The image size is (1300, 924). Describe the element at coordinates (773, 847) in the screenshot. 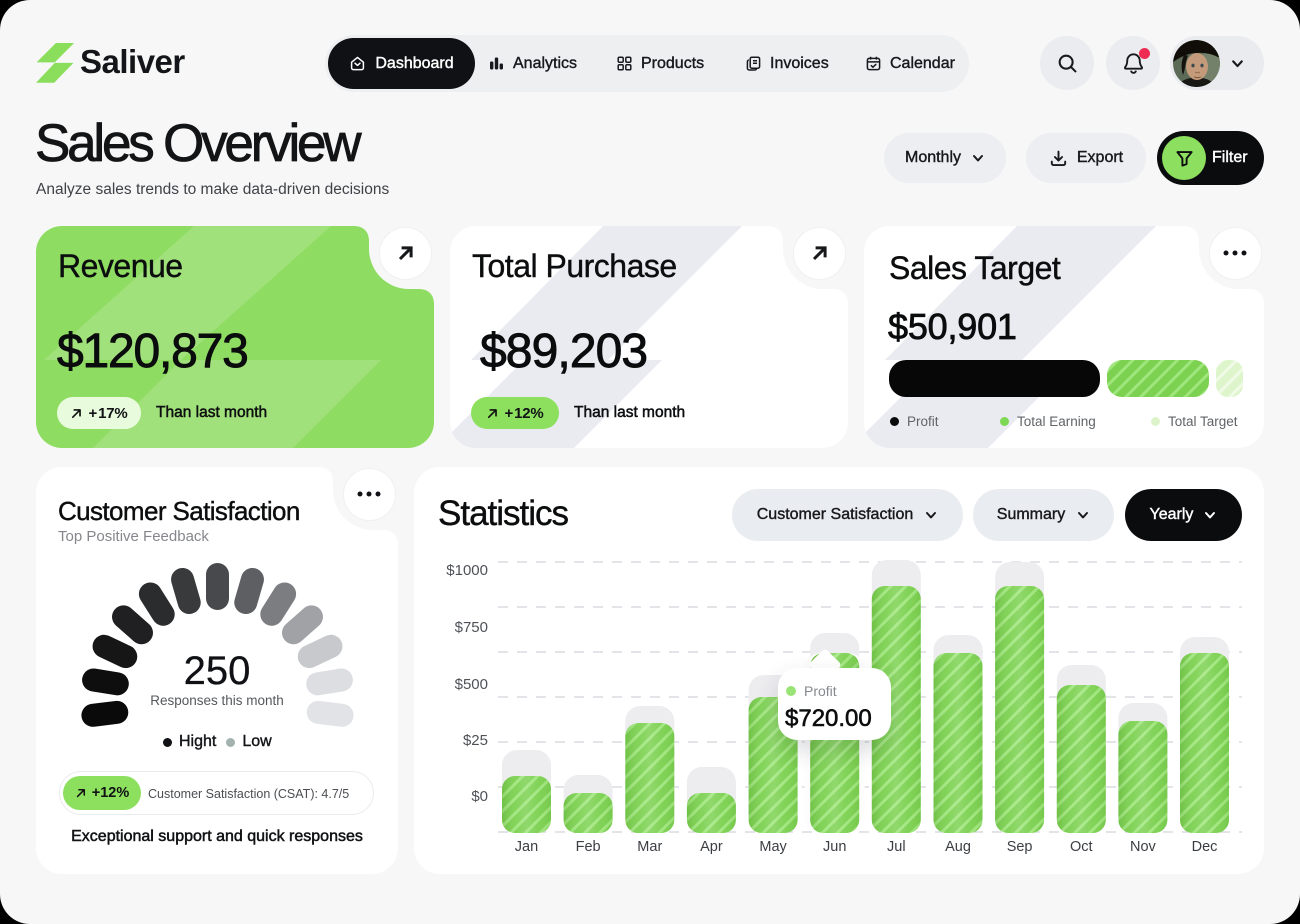

I see `svg-text: May` at that location.